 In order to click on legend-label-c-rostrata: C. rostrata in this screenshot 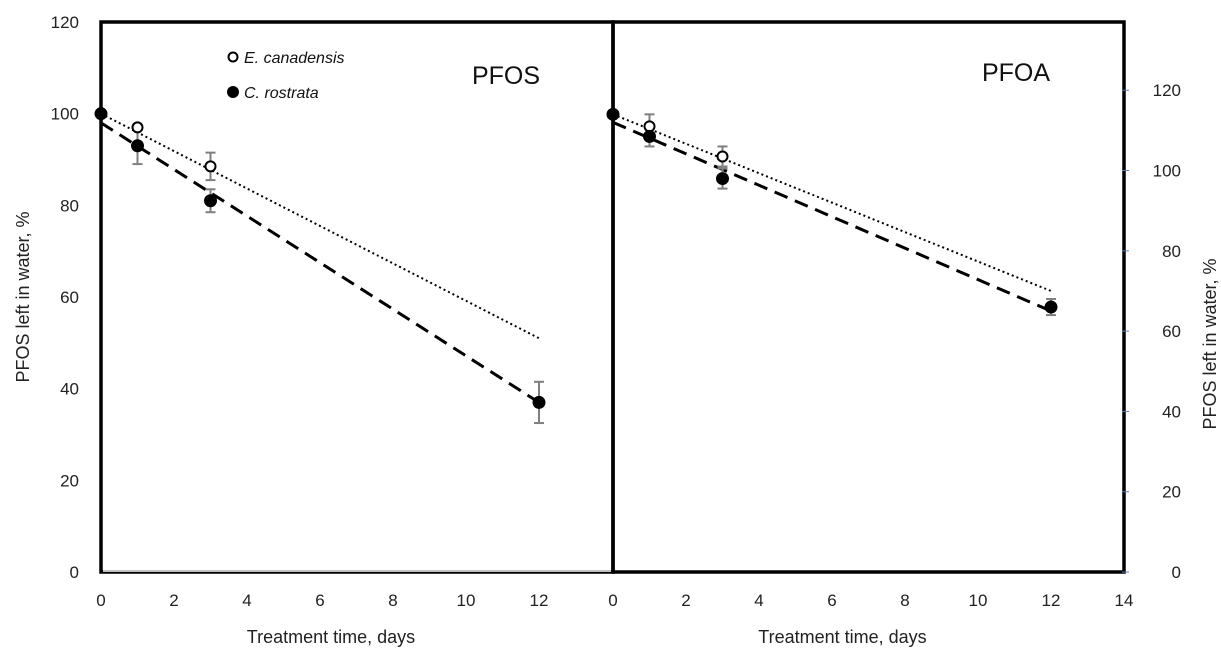, I will do `click(281, 93)`.